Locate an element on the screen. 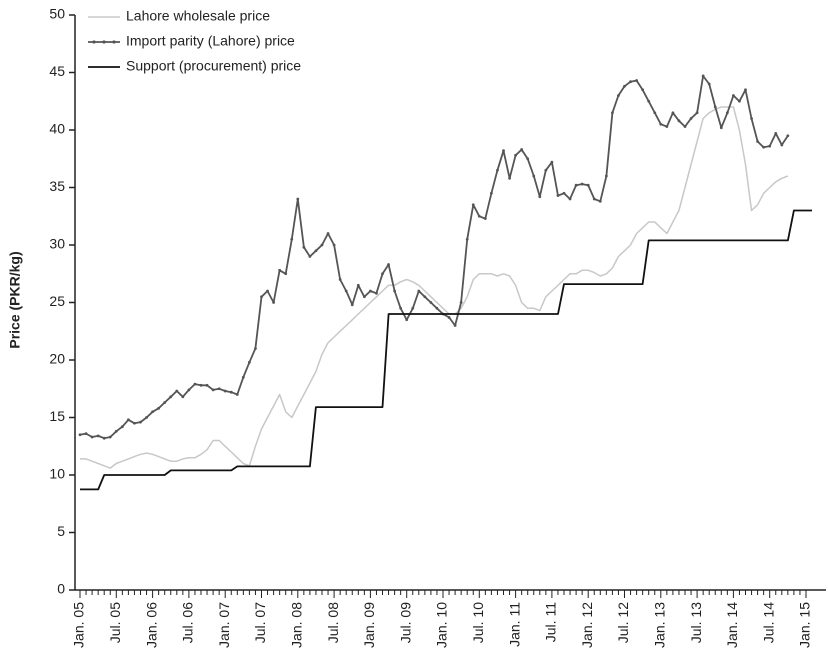 The height and width of the screenshot is (663, 828). y-tick-label: 25 is located at coordinates (57, 301).